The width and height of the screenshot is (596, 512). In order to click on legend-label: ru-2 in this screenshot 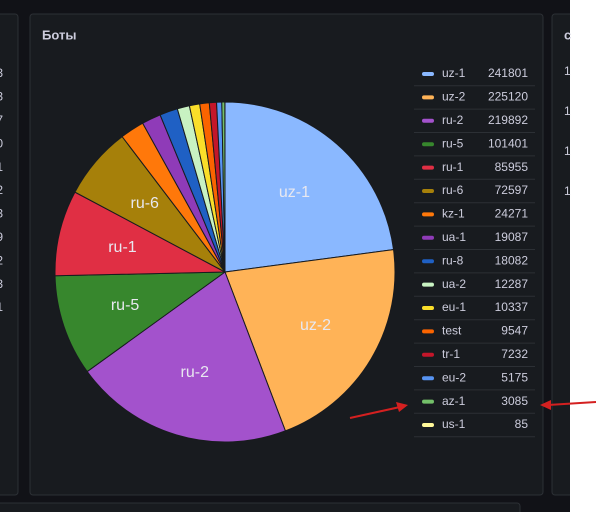, I will do `click(453, 120)`.